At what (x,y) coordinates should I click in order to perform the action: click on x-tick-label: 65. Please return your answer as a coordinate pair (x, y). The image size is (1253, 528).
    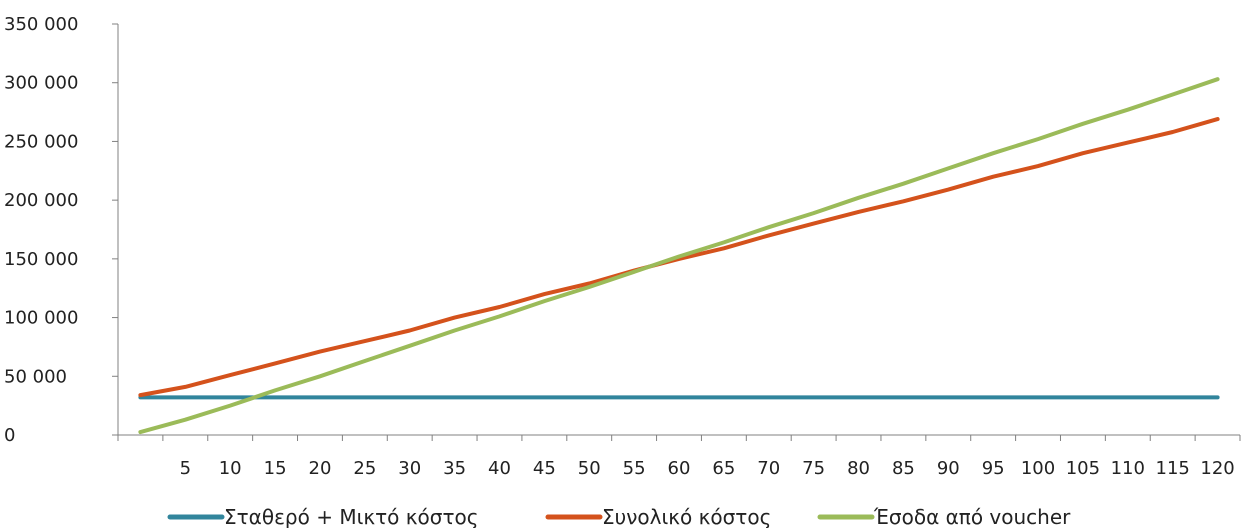
    Looking at the image, I should click on (723, 468).